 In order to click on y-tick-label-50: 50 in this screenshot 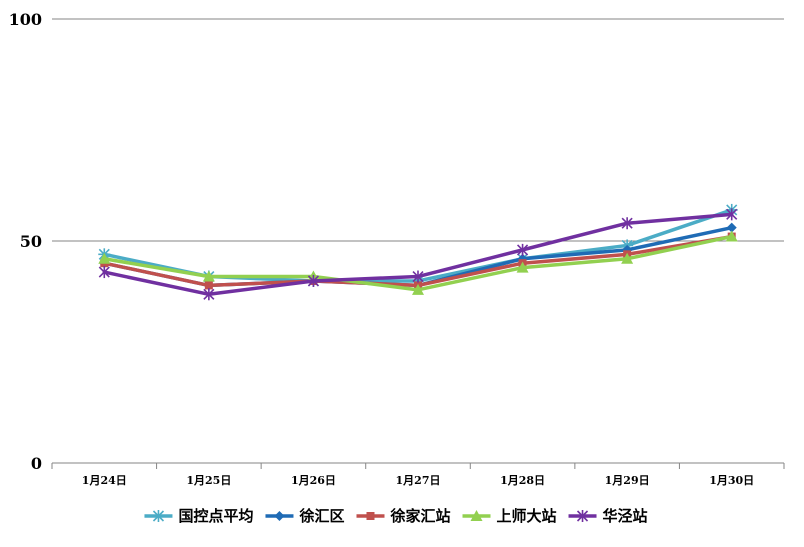, I will do `click(31, 241)`.